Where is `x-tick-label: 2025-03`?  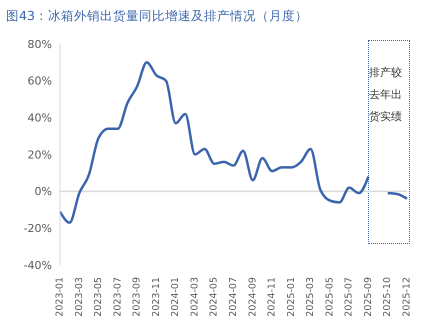
x-tick-label: 2025-03 is located at coordinates (310, 297).